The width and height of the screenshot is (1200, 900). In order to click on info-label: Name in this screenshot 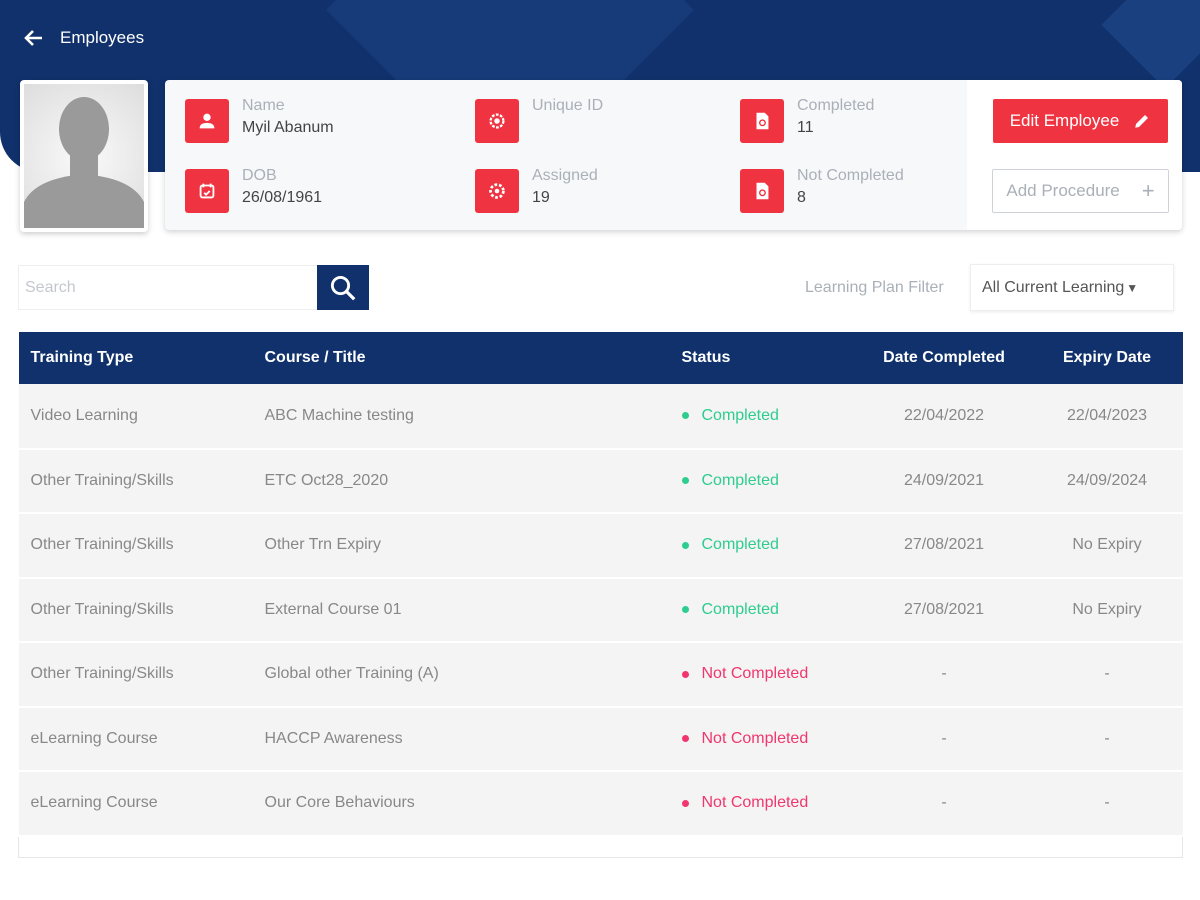, I will do `click(263, 105)`.